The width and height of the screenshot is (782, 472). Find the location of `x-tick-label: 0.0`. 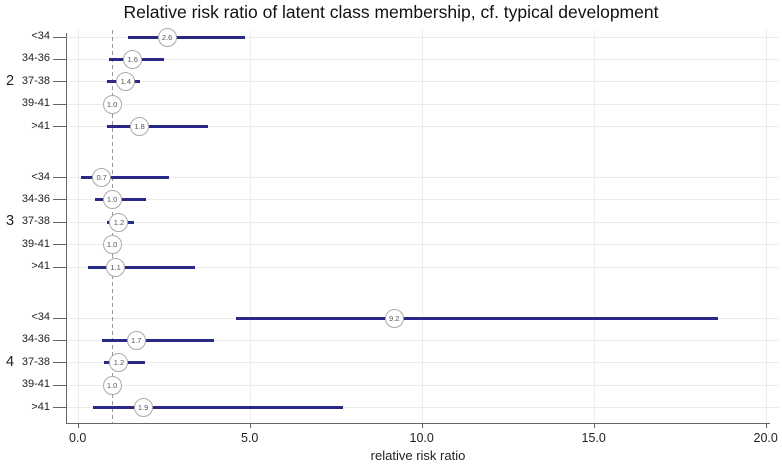

x-tick-label: 0.0 is located at coordinates (77, 438).